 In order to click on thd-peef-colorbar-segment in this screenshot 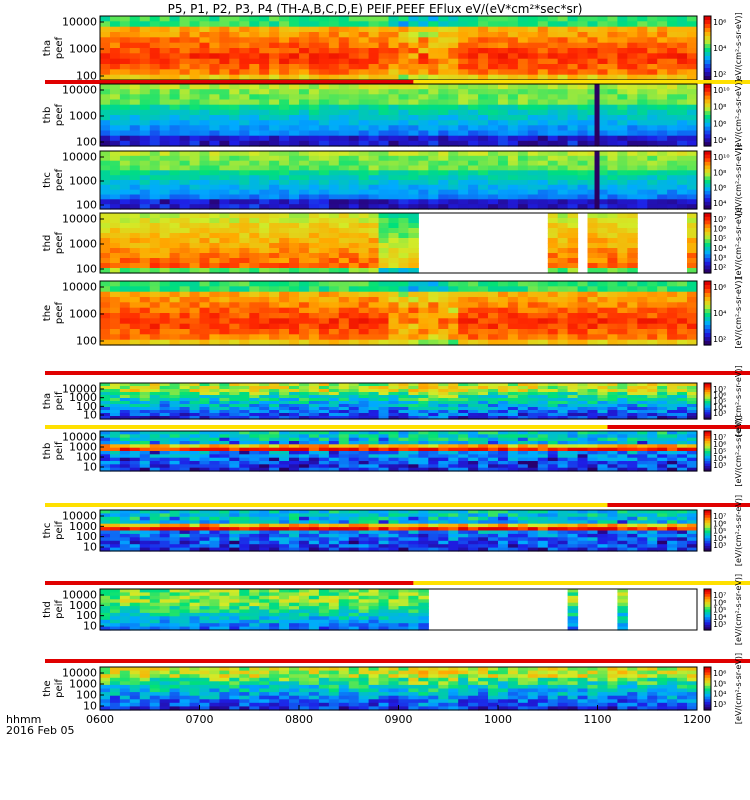, I will do `click(707, 264)`.